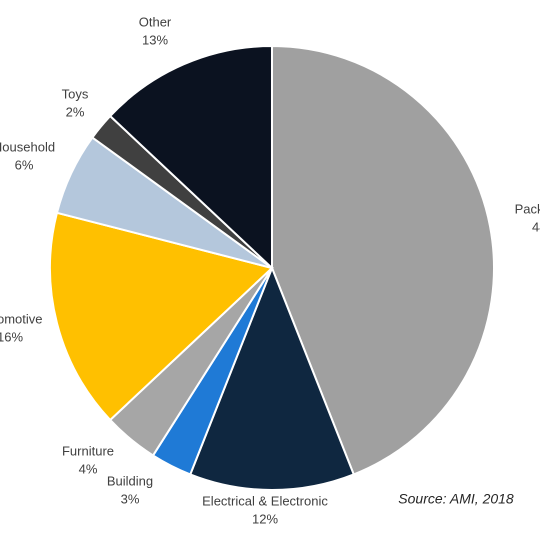 This screenshot has width=540, height=540. Describe the element at coordinates (75, 111) in the screenshot. I see `slice-value-label: 2%` at that location.